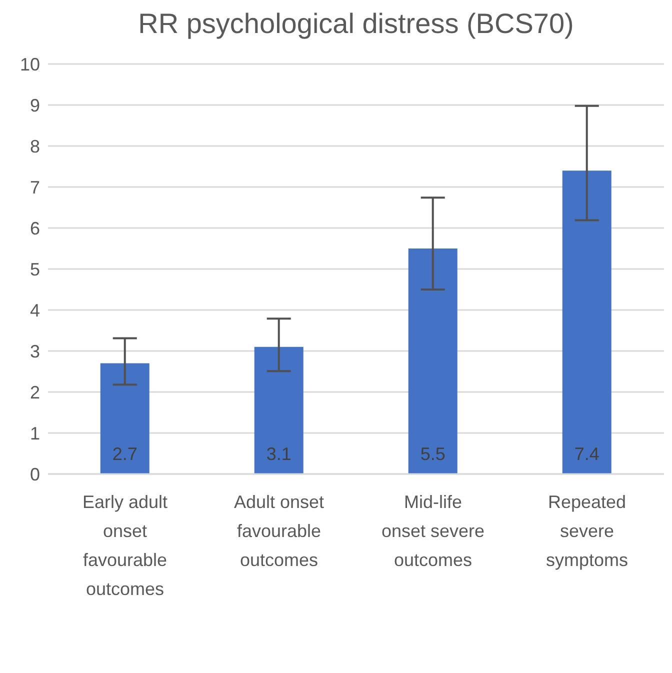 This screenshot has height=673, width=672. What do you see at coordinates (125, 454) in the screenshot?
I see `data-label: 2.7` at bounding box center [125, 454].